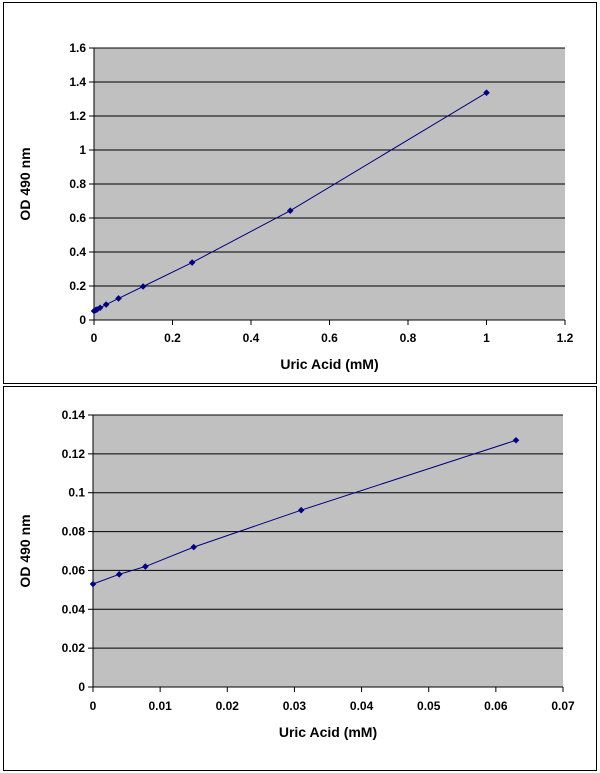 The height and width of the screenshot is (773, 600). I want to click on y-tick-label: 0.12, so click(74, 454).